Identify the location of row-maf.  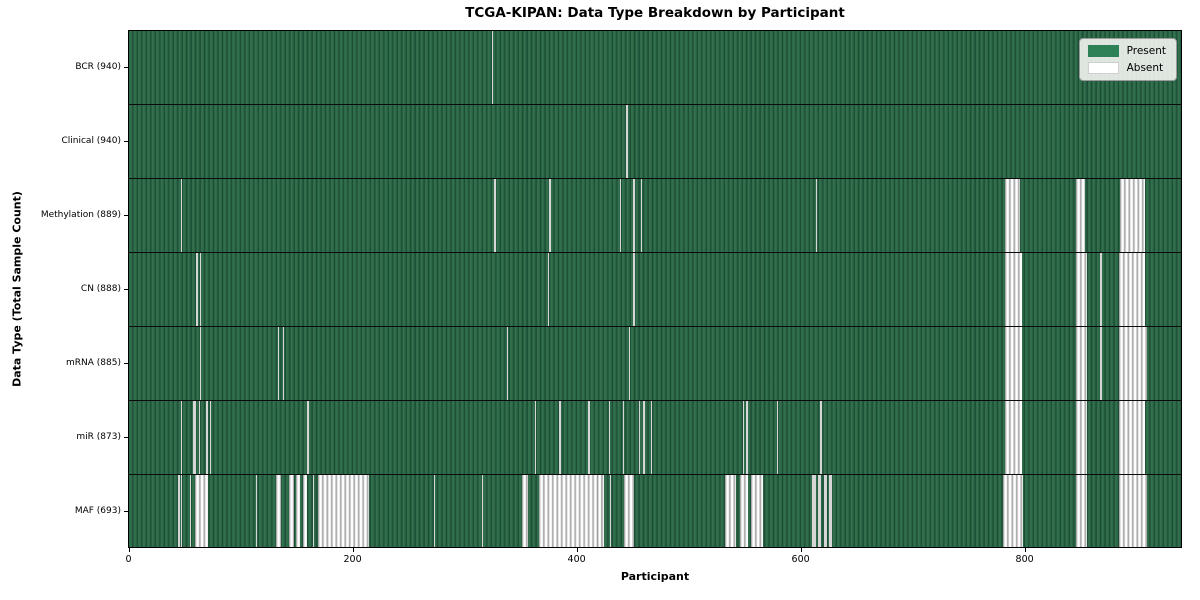
(655, 511).